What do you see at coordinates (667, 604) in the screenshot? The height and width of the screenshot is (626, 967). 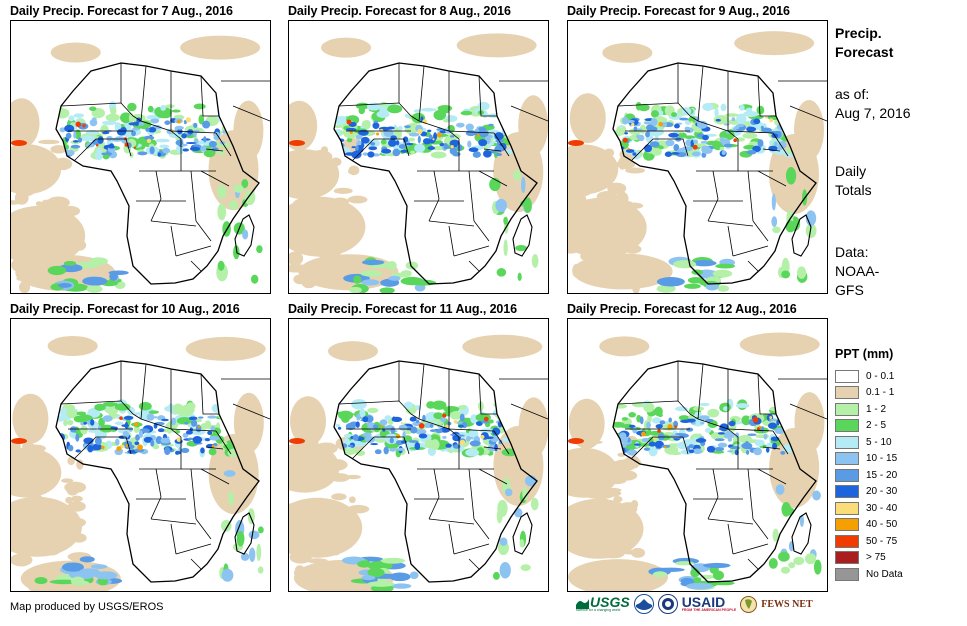 I see `usaid-seal-icon` at bounding box center [667, 604].